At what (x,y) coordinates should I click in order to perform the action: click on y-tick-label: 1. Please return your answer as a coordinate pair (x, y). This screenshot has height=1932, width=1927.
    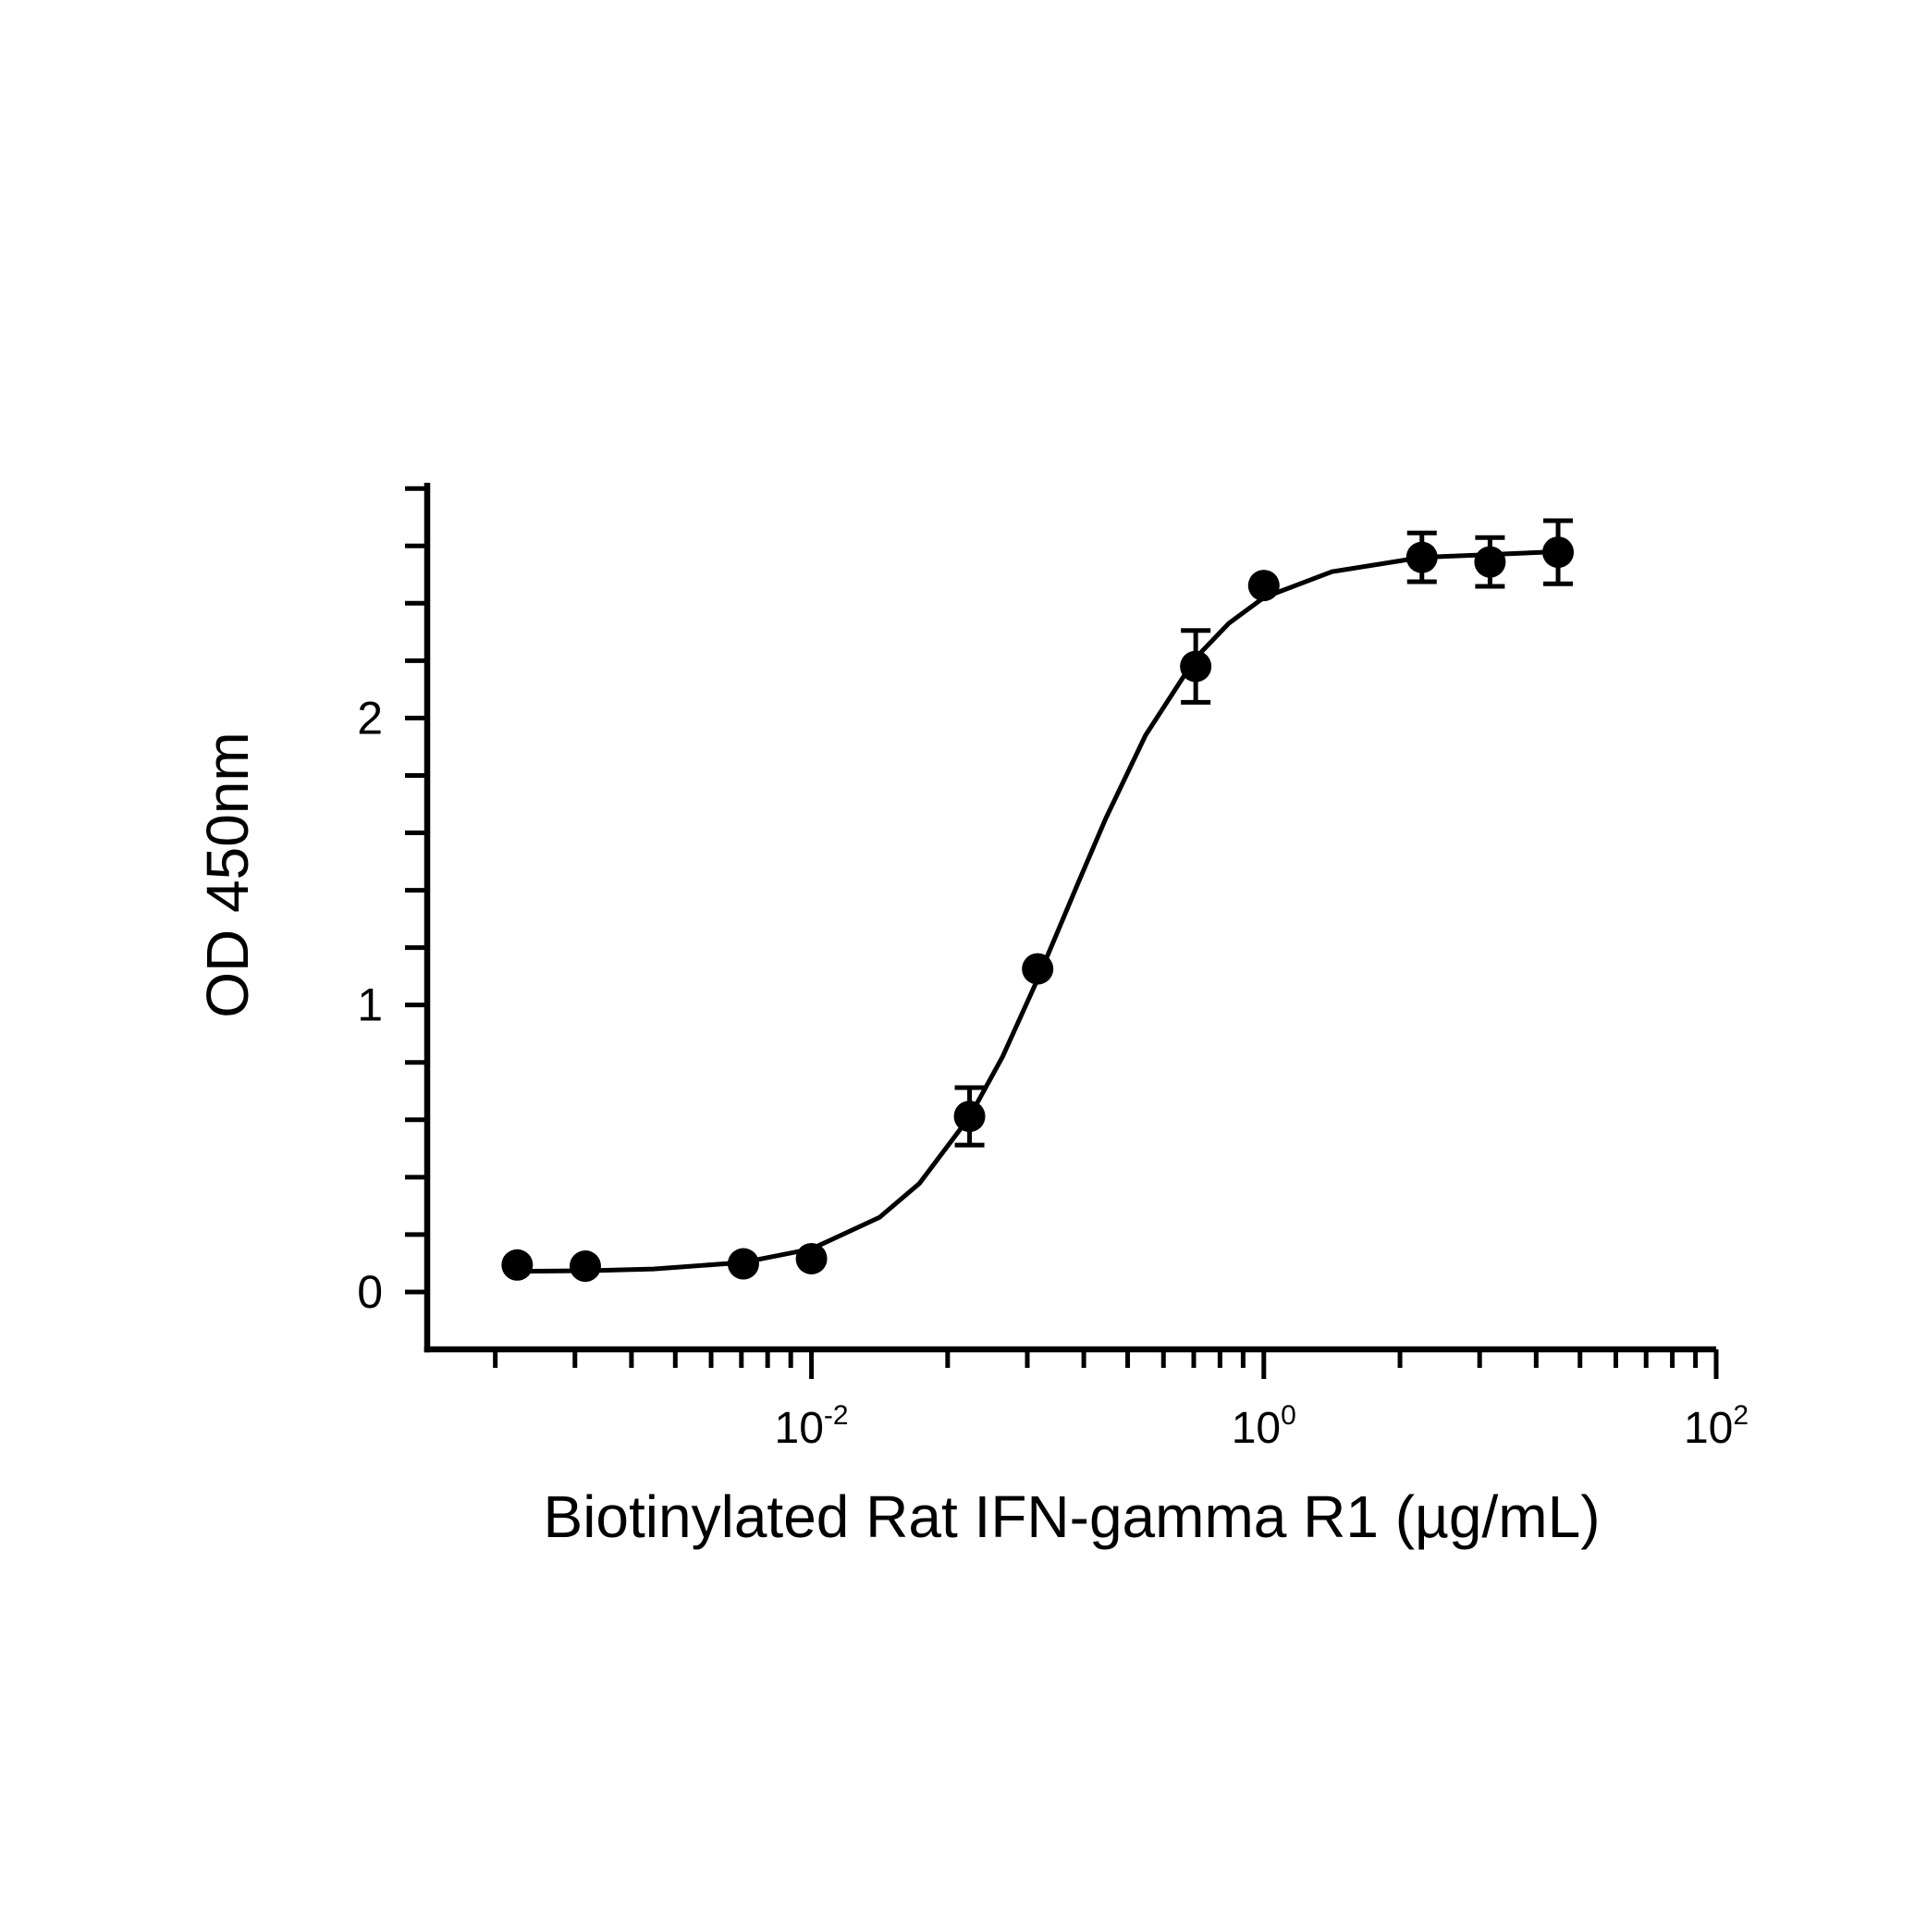
    Looking at the image, I should click on (370, 1005).